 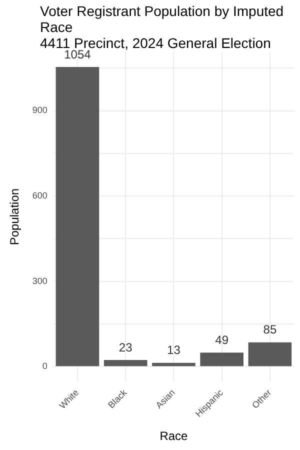 What do you see at coordinates (125, 347) in the screenshot?
I see `data-label: 23` at bounding box center [125, 347].